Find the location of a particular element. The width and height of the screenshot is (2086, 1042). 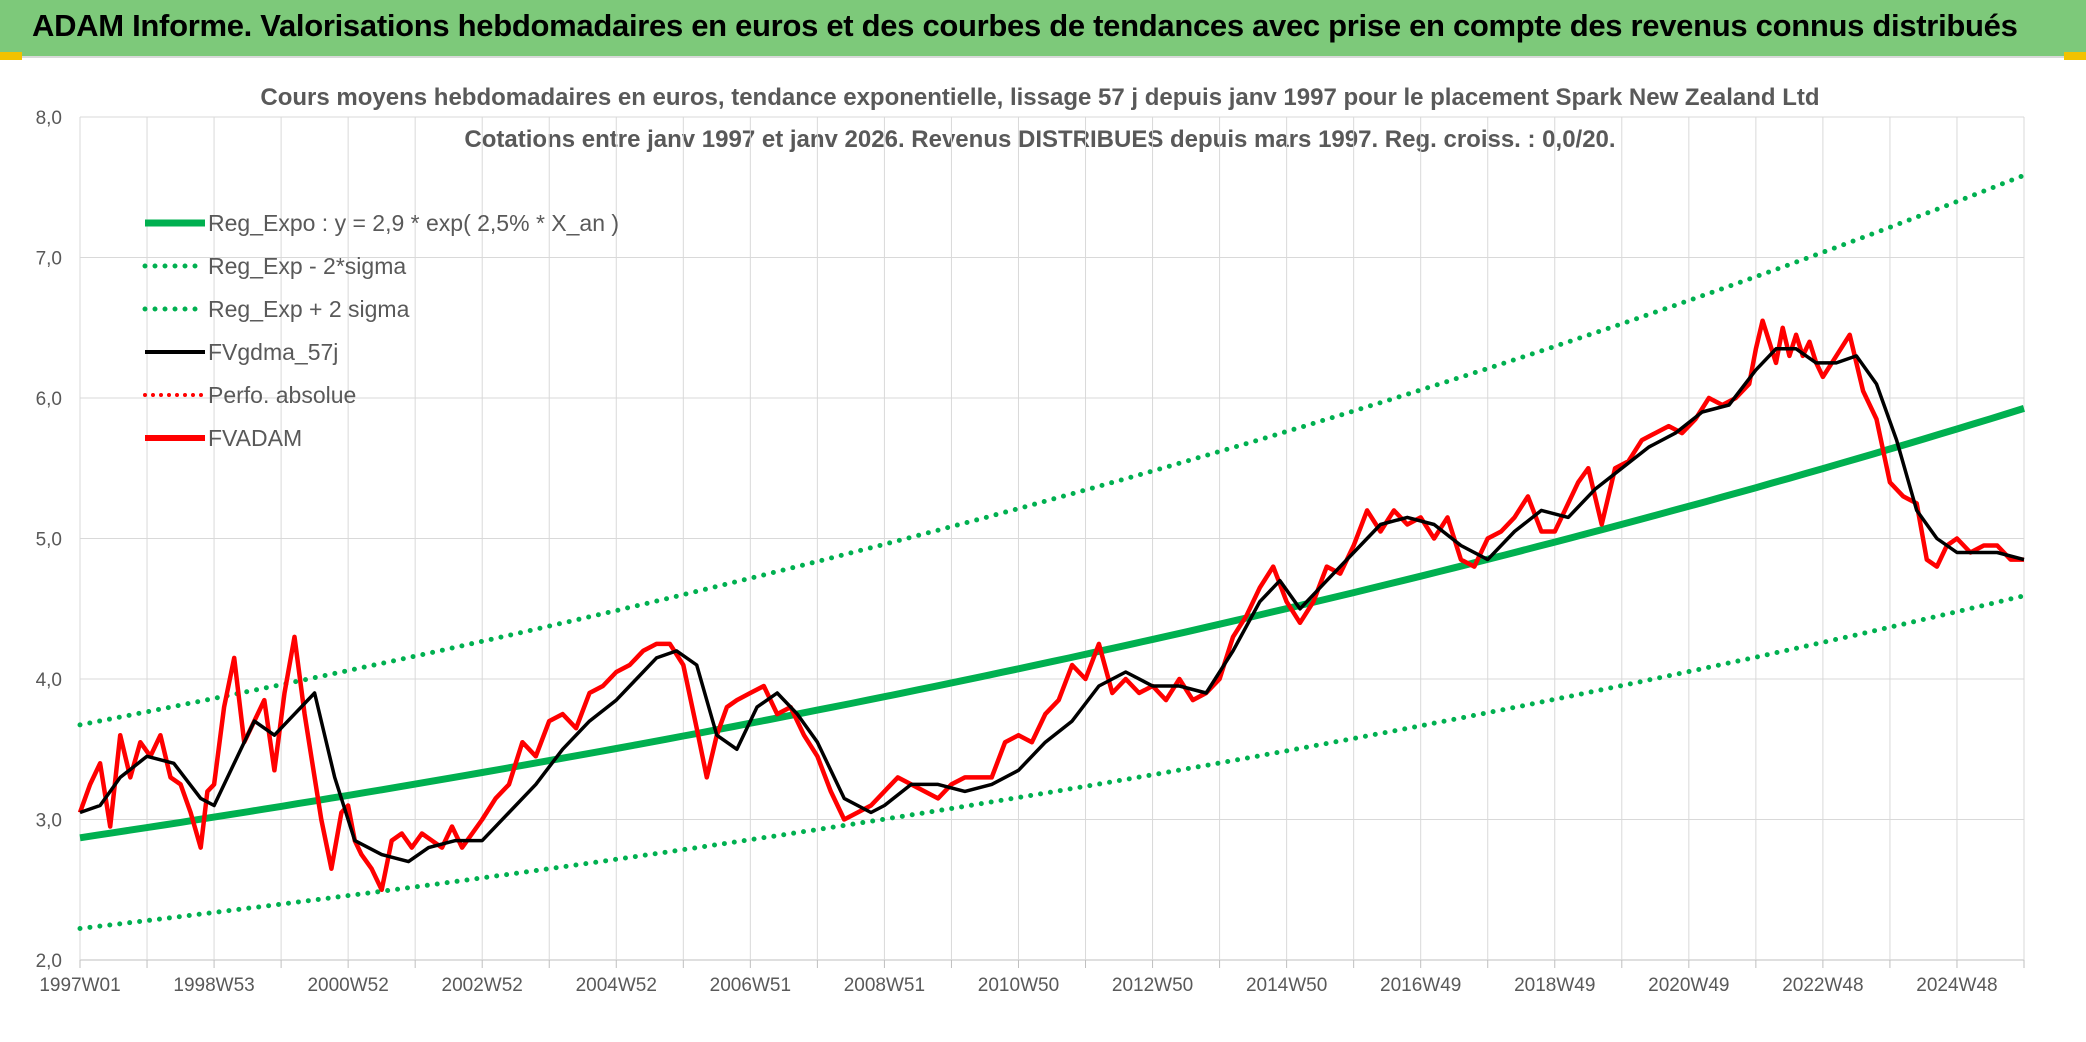

legend-label-fvgdma: FVgdma_57j is located at coordinates (273, 352).